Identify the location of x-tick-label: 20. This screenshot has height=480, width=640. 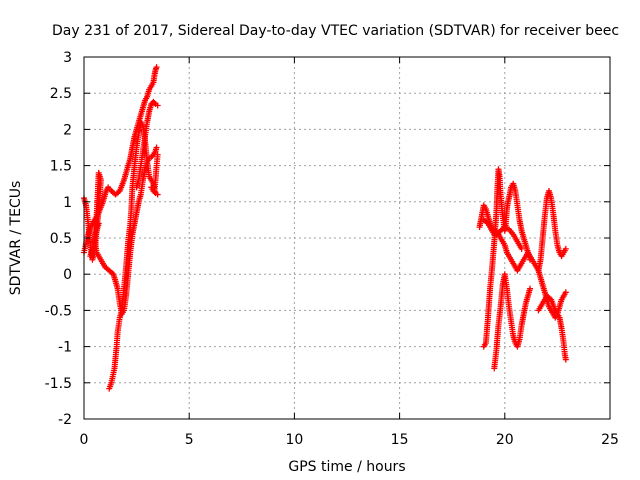
(505, 440).